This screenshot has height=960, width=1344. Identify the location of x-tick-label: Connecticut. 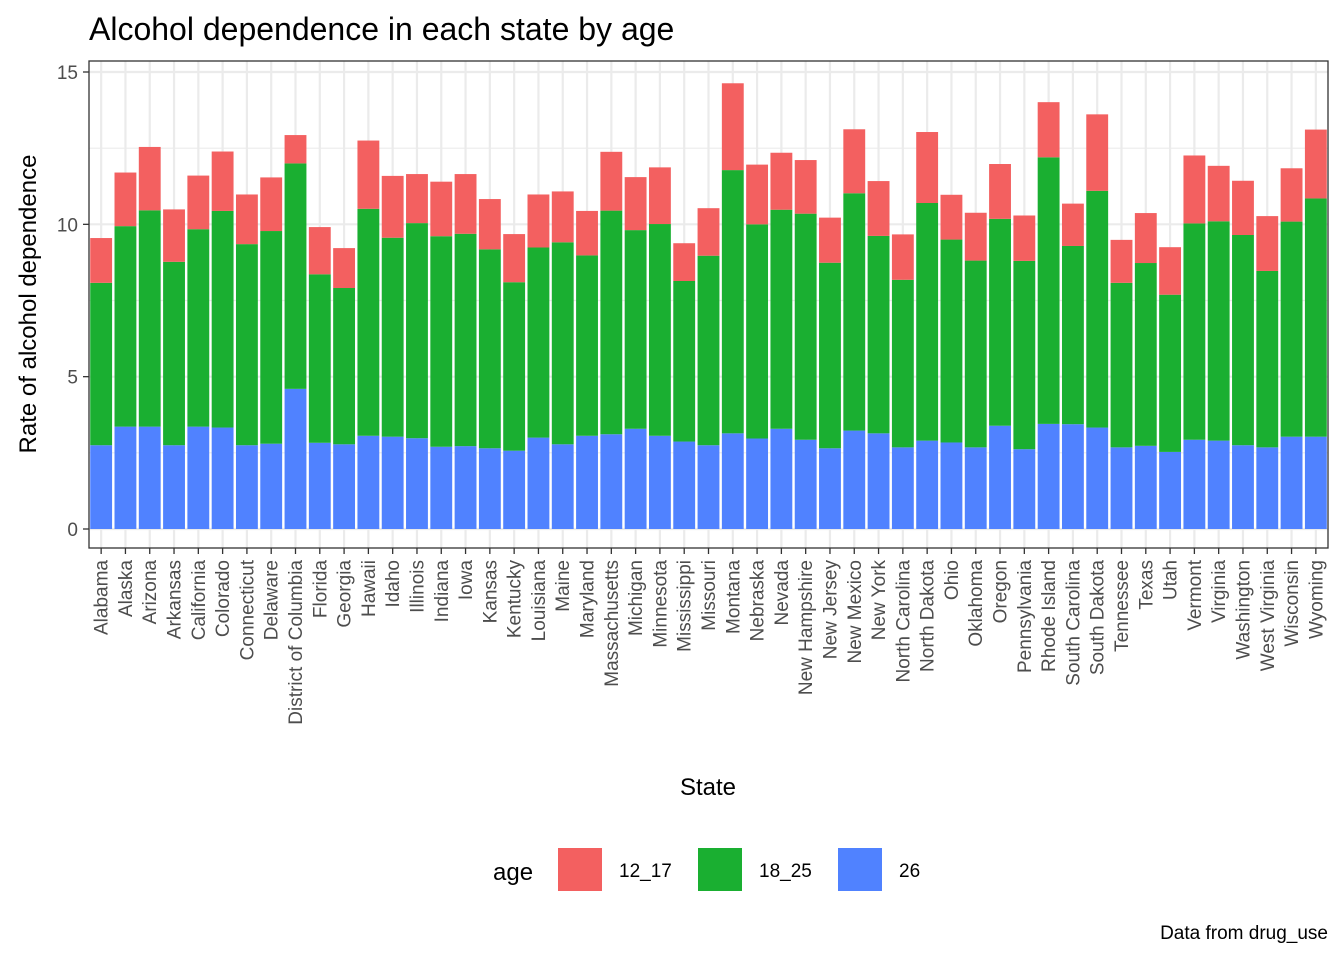
(247, 609).